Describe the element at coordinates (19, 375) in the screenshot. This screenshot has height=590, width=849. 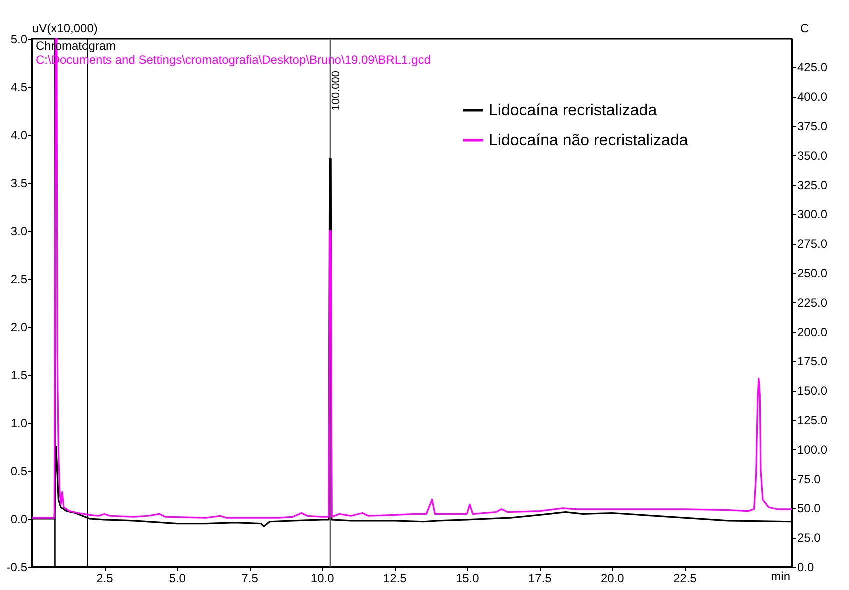
I see `y-tick-label: 1.5` at that location.